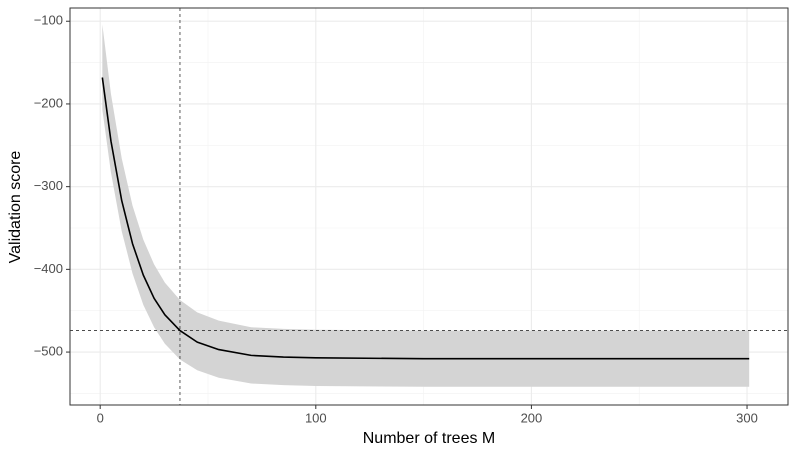 The width and height of the screenshot is (797, 456). What do you see at coordinates (532, 417) in the screenshot?
I see `x-tick-label: 200` at bounding box center [532, 417].